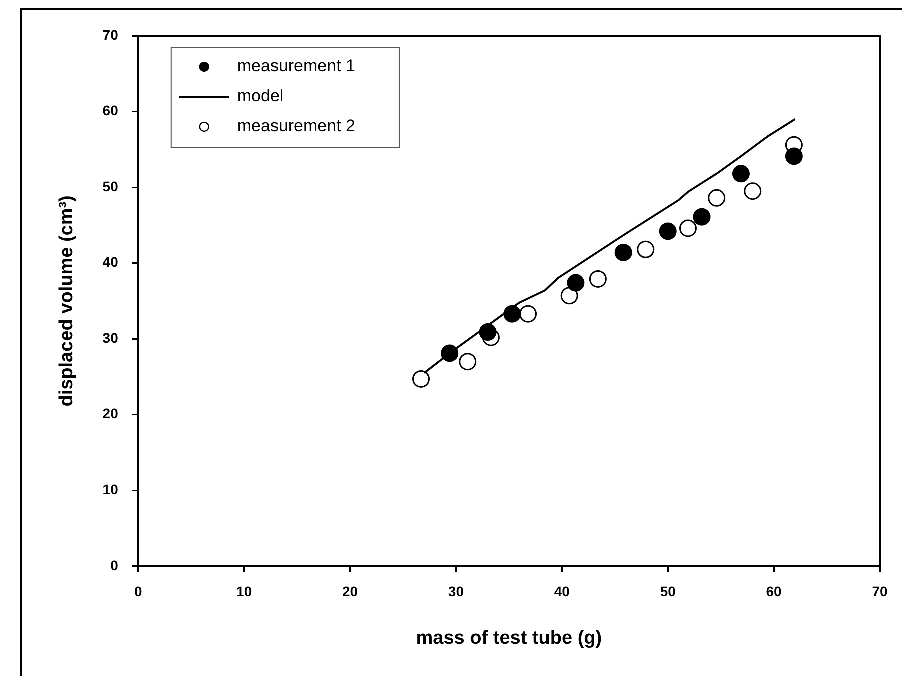 This screenshot has width=910, height=685. Describe the element at coordinates (260, 96) in the screenshot. I see `legend-label: model` at that location.